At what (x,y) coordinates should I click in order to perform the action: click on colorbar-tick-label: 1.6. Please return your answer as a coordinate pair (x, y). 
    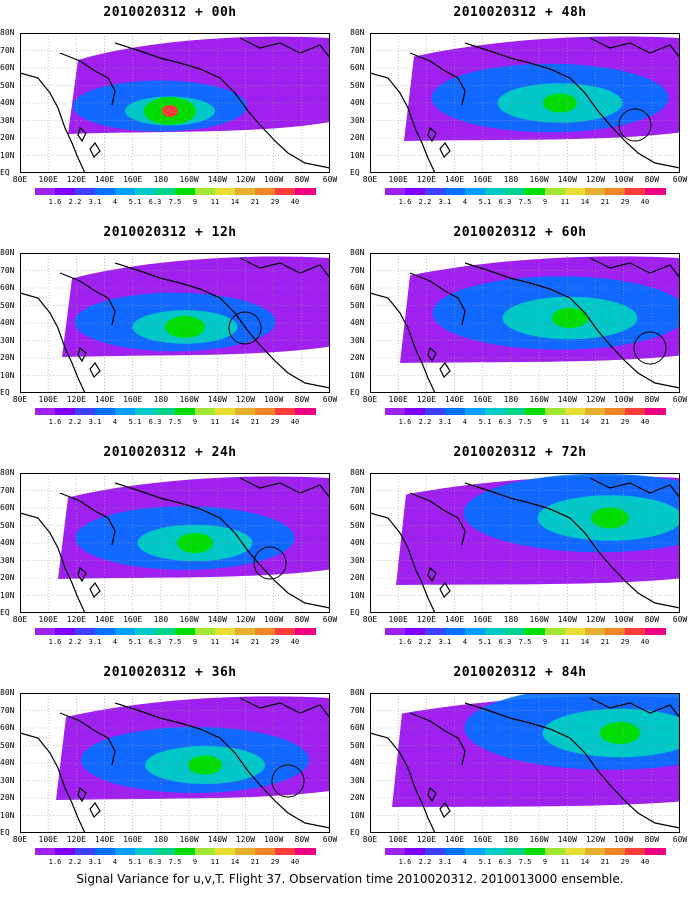
    Looking at the image, I should click on (55, 862).